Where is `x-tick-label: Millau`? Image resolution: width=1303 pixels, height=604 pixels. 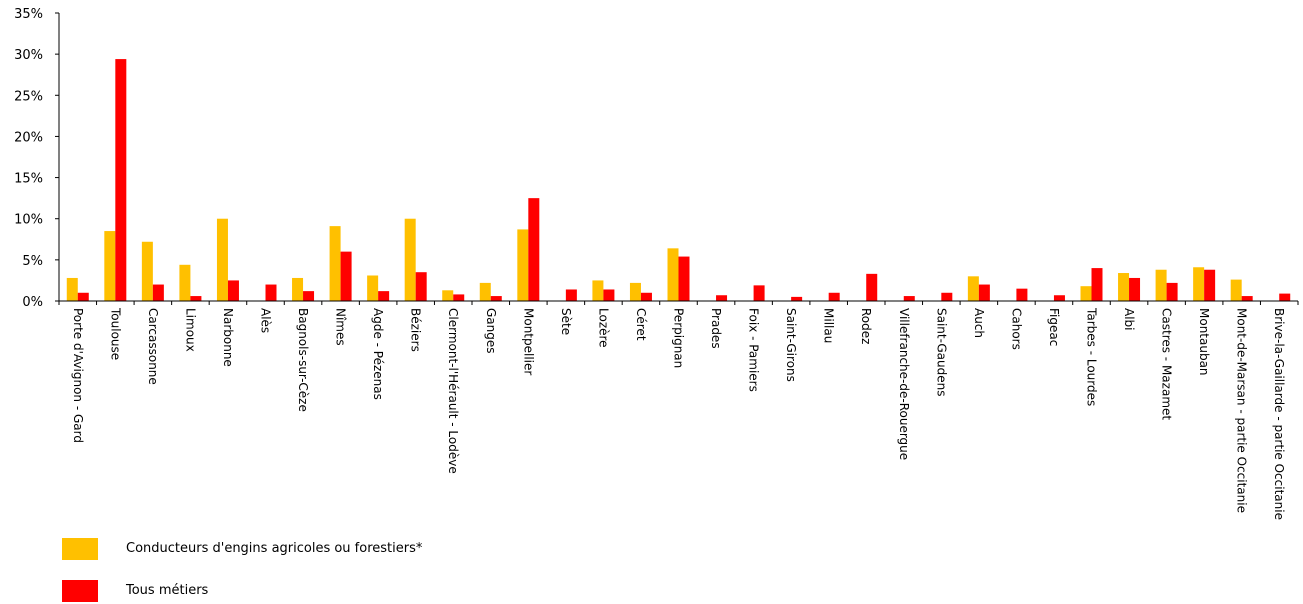
x-tick-label: Millau is located at coordinates (829, 325).